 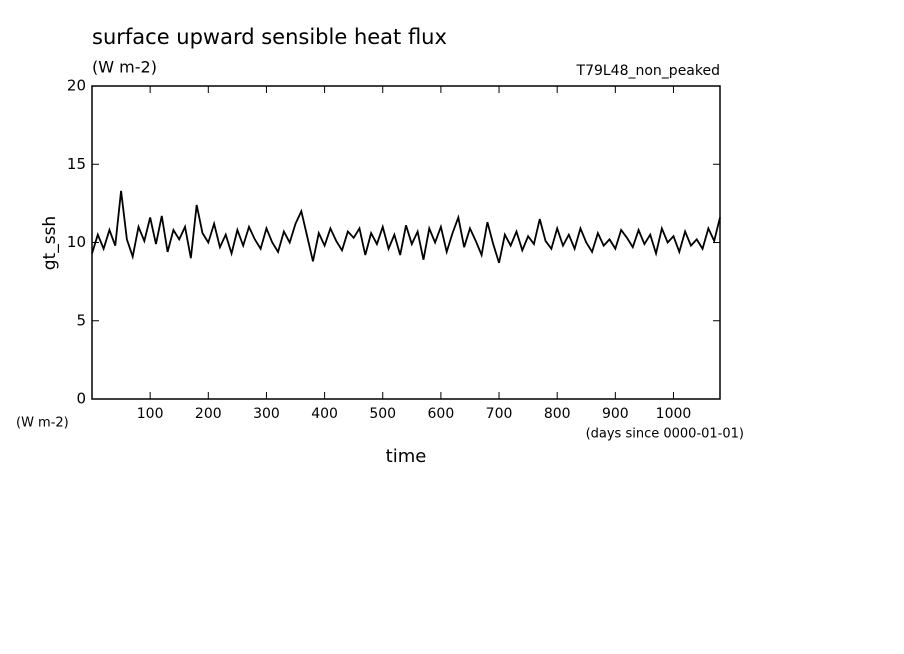 What do you see at coordinates (266, 414) in the screenshot?
I see `x-tick-label: 300` at bounding box center [266, 414].